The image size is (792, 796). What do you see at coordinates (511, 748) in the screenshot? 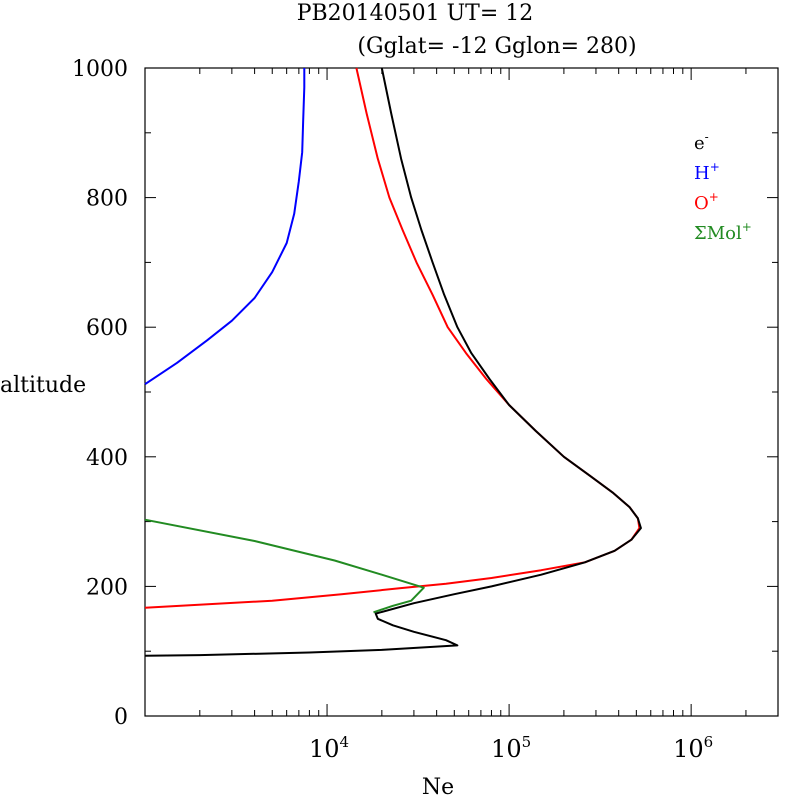
I see `x-tick-label: 10⁵` at bounding box center [511, 748].